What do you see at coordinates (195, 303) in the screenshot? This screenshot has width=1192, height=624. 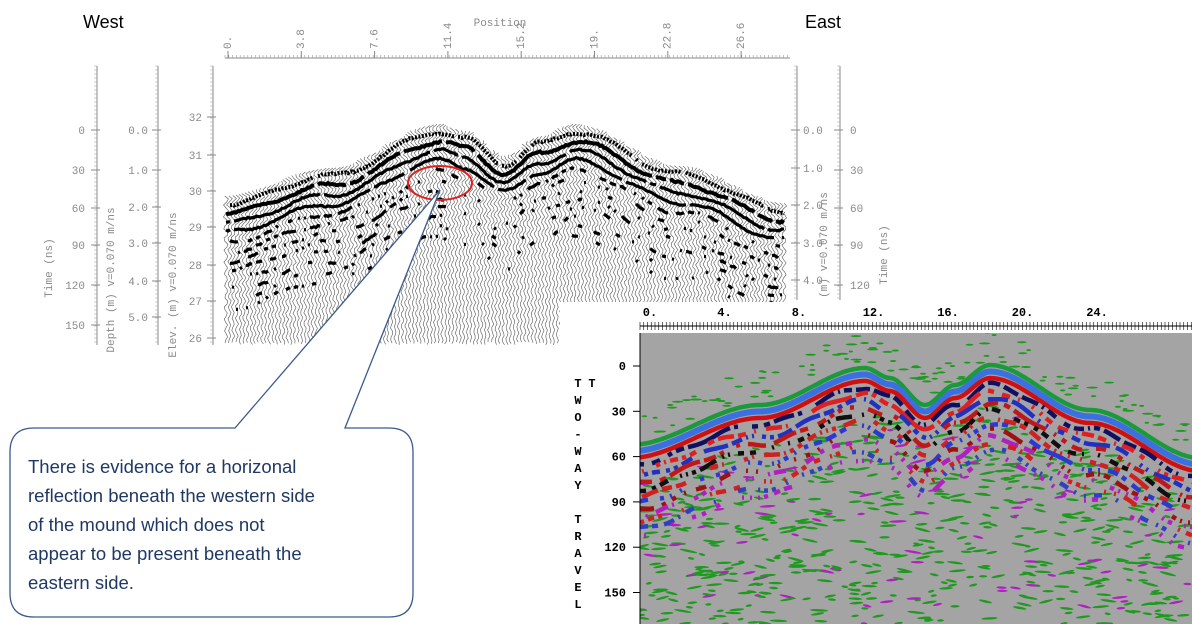 I see `y-tick-label: 27` at bounding box center [195, 303].